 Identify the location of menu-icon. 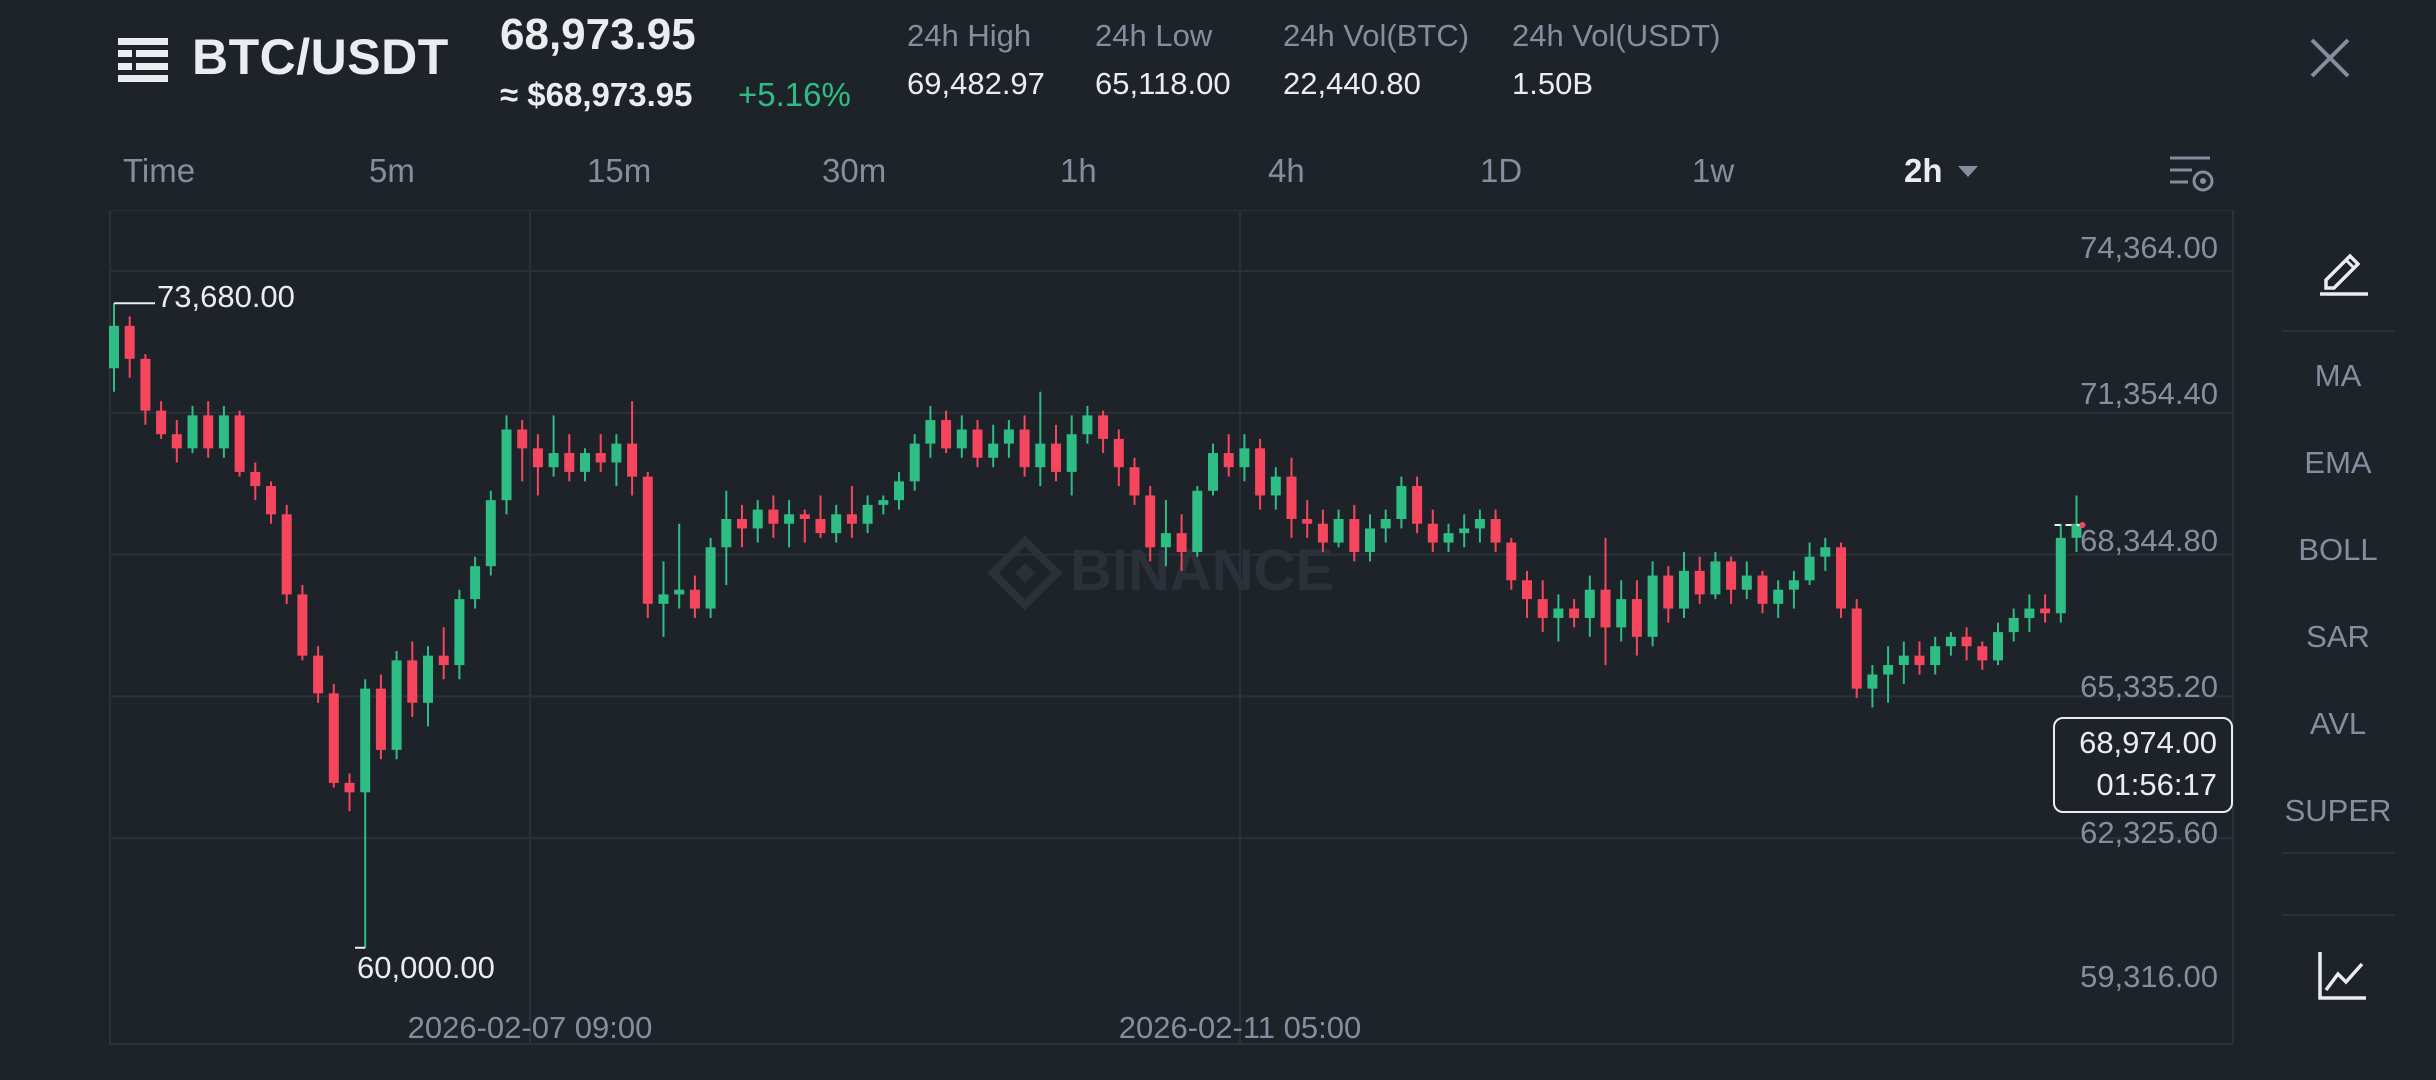
(143, 60).